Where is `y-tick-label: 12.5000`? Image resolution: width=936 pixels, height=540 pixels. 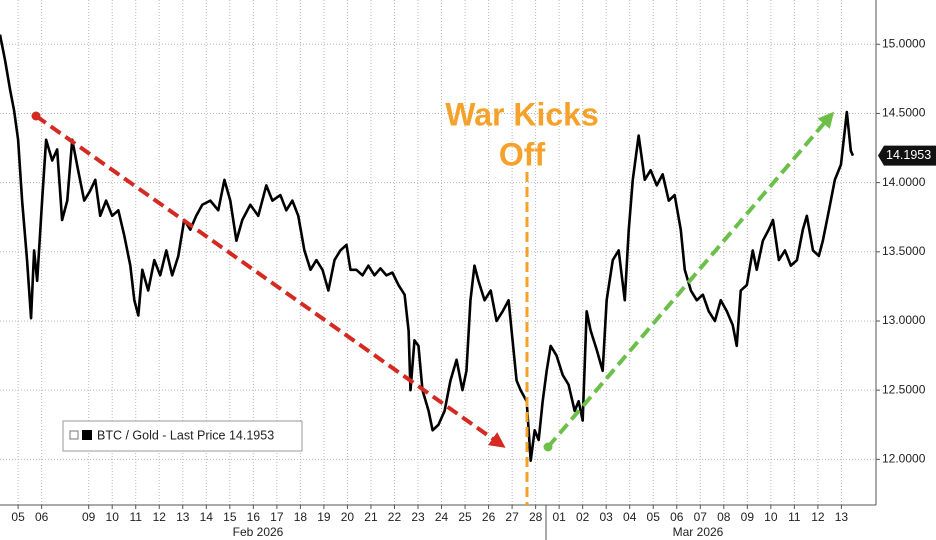
y-tick-label: 12.5000 is located at coordinates (904, 389).